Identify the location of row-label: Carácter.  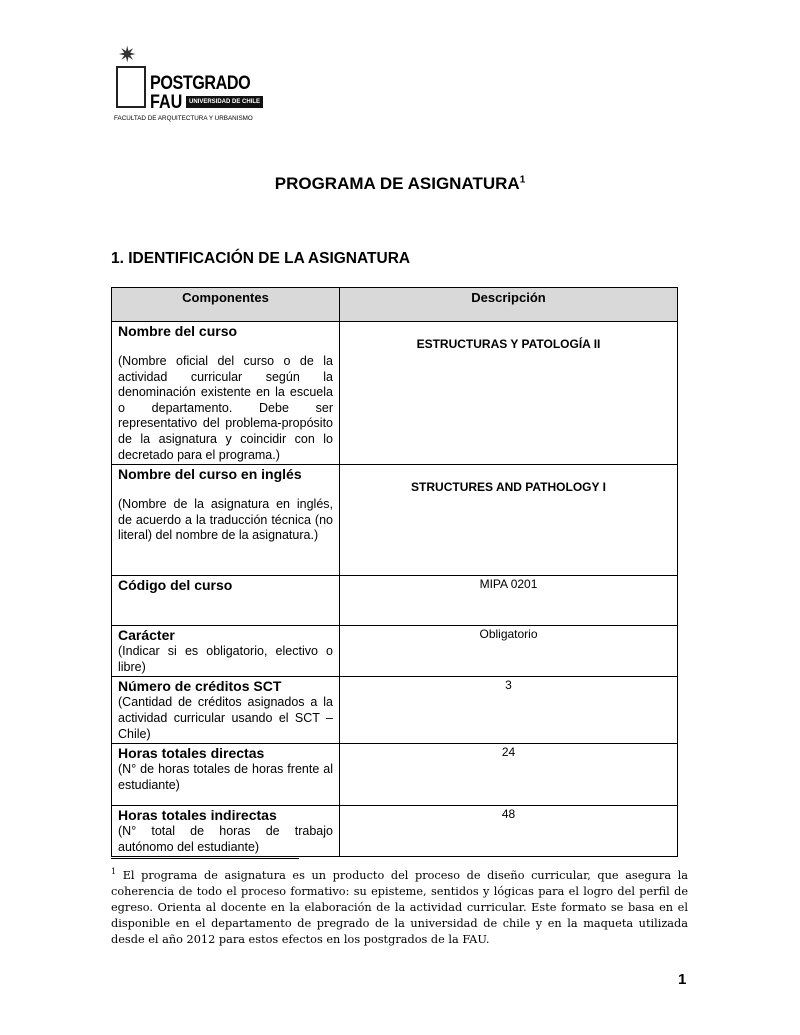
(146, 635).